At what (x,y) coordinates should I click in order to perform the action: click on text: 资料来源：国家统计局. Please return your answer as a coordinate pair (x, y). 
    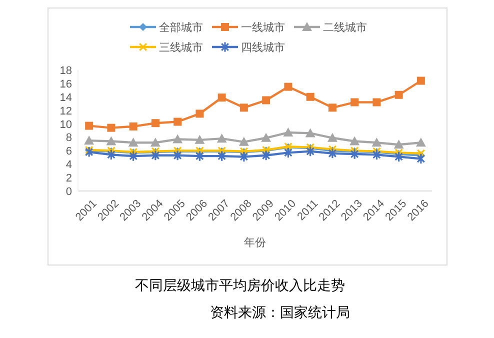
    Looking at the image, I should click on (280, 312).